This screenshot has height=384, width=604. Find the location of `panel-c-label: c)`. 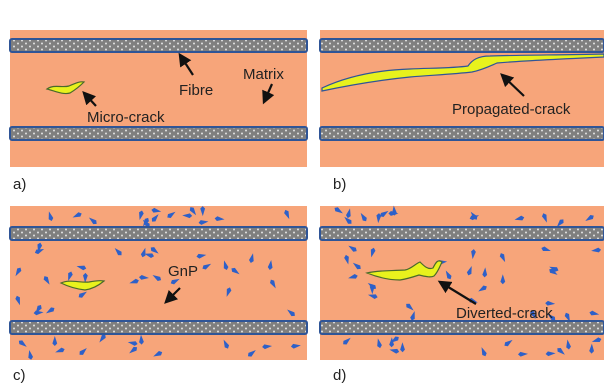

panel-c-label: c) is located at coordinates (19, 375).